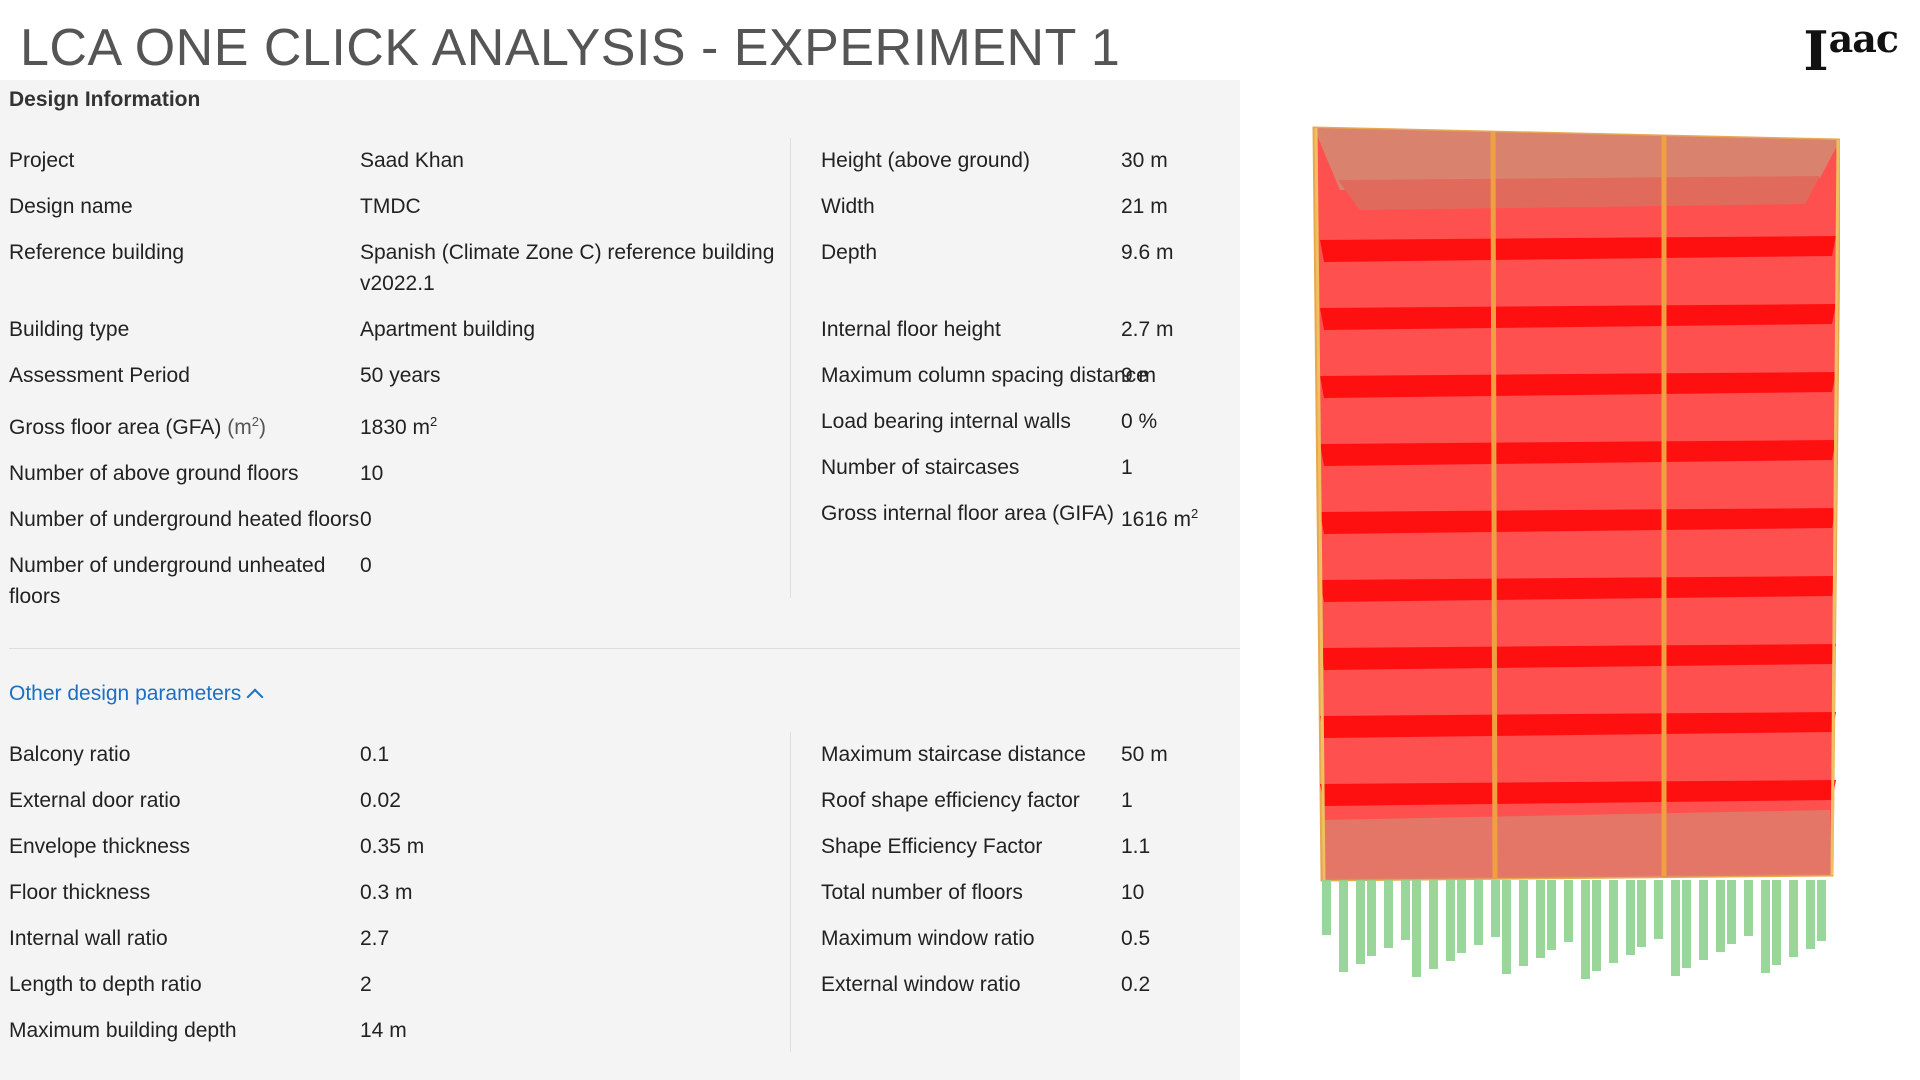 Image resolution: width=1920 pixels, height=1080 pixels. Describe the element at coordinates (395, 939) in the screenshot. I see `param-row: Internal wall ratio 2.7` at that location.